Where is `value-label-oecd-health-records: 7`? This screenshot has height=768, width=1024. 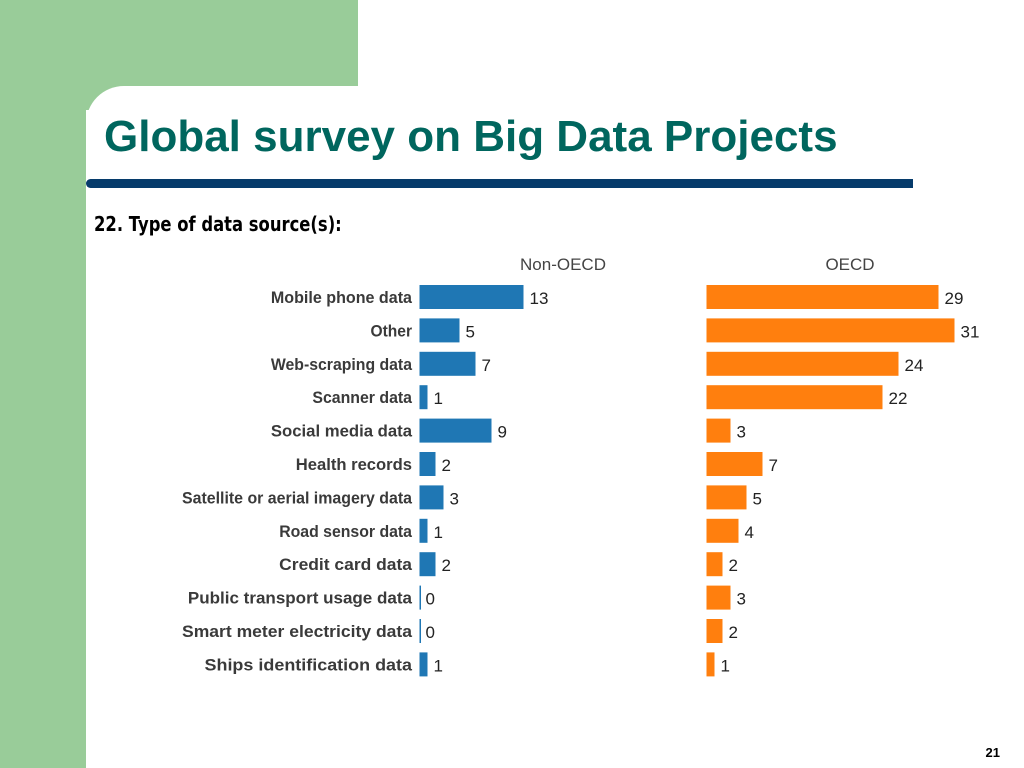 value-label-oecd-health-records: 7 is located at coordinates (773, 465).